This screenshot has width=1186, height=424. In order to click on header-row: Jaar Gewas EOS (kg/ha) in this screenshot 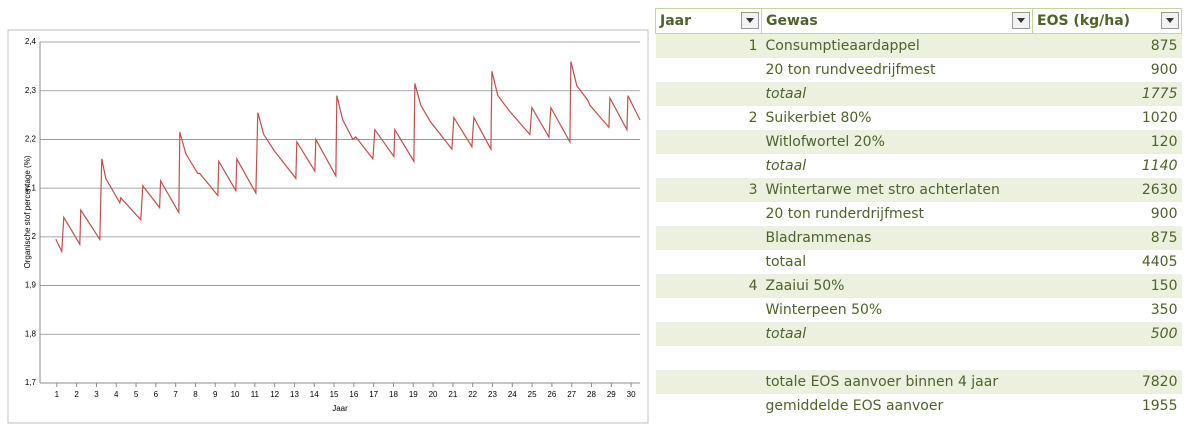, I will do `click(918, 21)`.